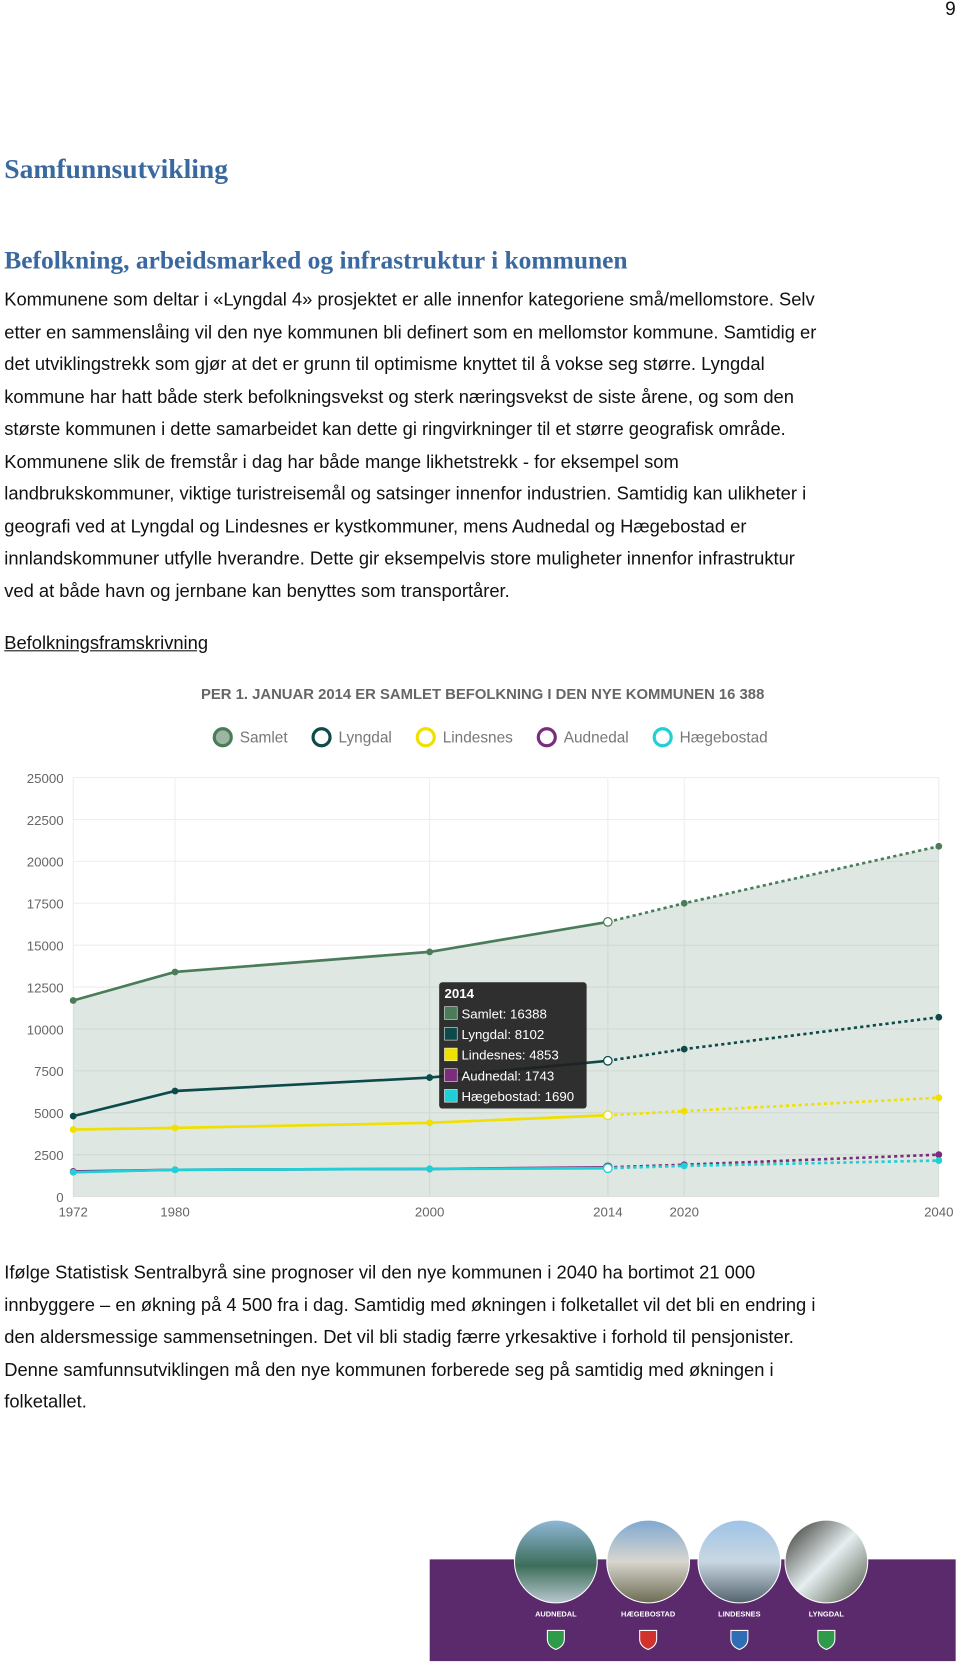  What do you see at coordinates (502, 1034) in the screenshot?
I see `tooltip-row: Lyngdal: 8102` at bounding box center [502, 1034].